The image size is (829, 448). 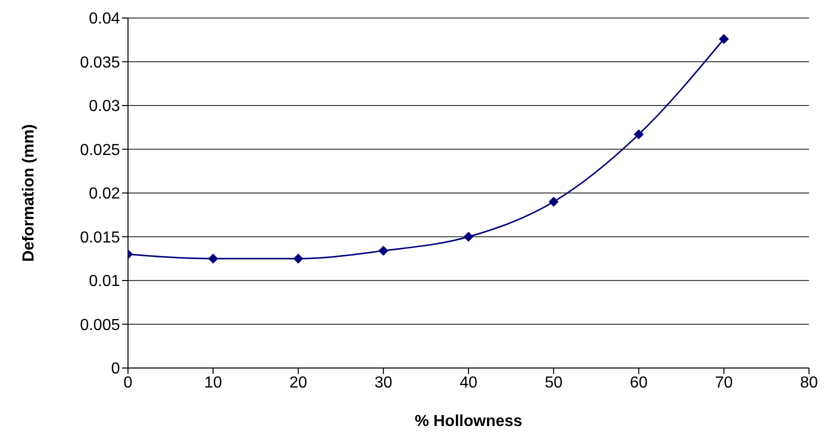 I want to click on x-tick-label: 60, so click(x=639, y=383).